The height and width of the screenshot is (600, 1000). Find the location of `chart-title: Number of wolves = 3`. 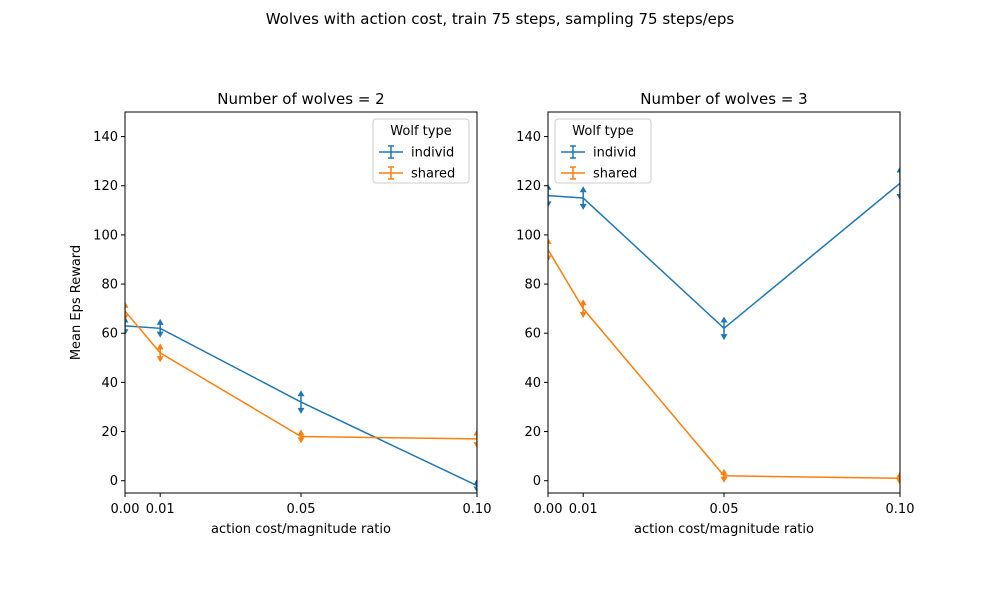

chart-title: Number of wolves = 3 is located at coordinates (723, 99).